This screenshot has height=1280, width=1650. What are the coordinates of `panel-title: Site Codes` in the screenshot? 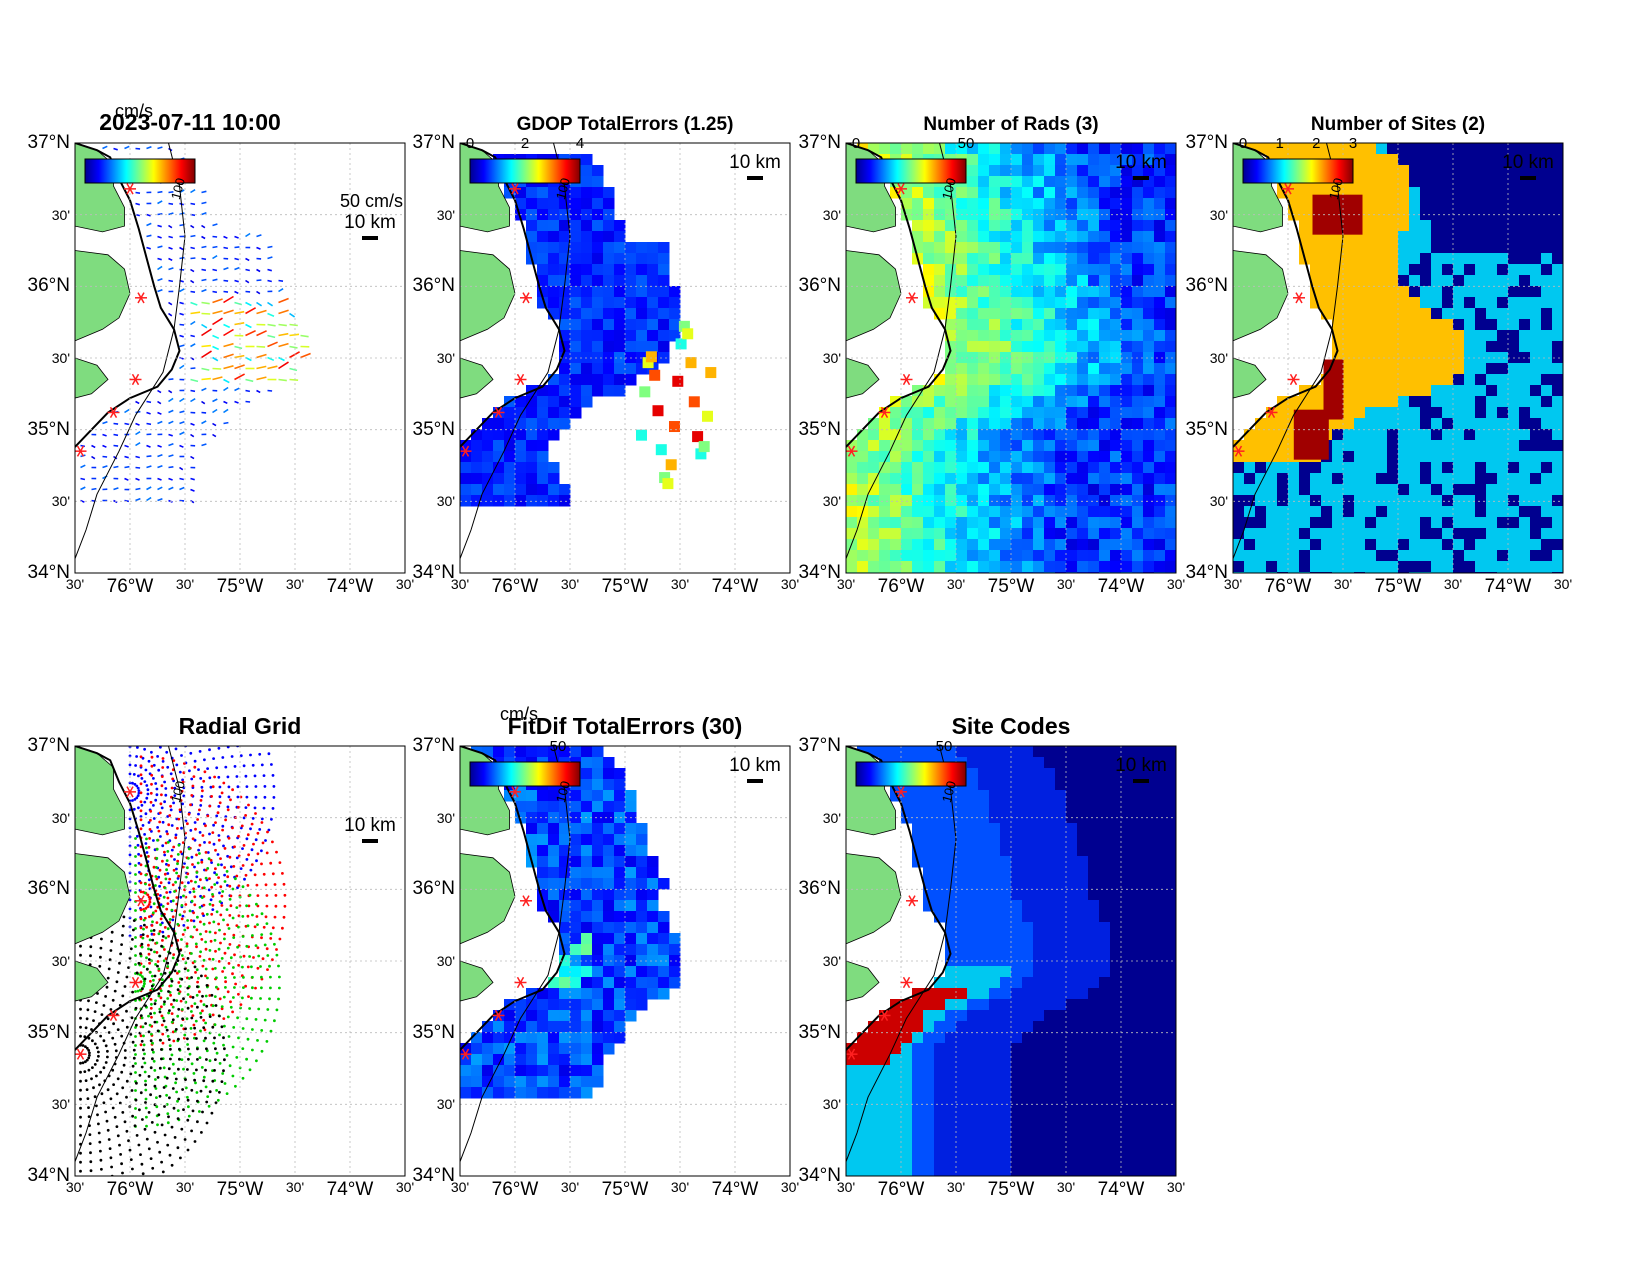 It's located at (1011, 726).